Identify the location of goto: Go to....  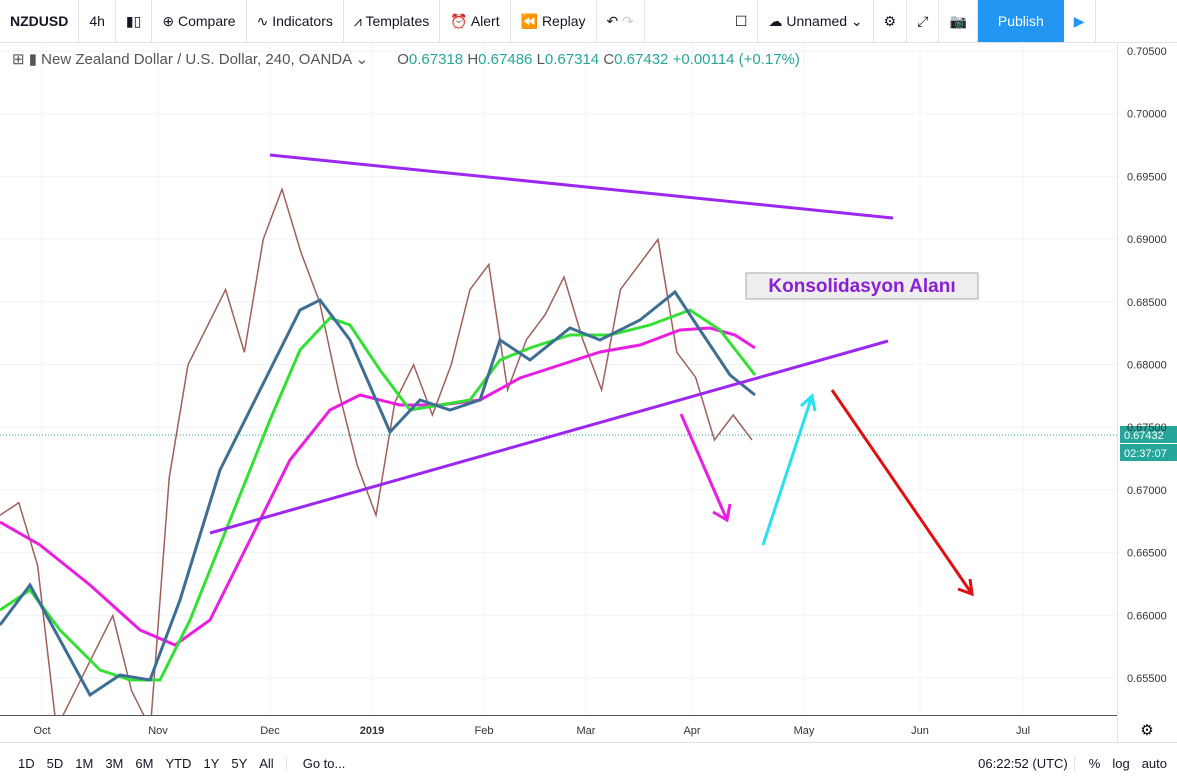
(318, 763).